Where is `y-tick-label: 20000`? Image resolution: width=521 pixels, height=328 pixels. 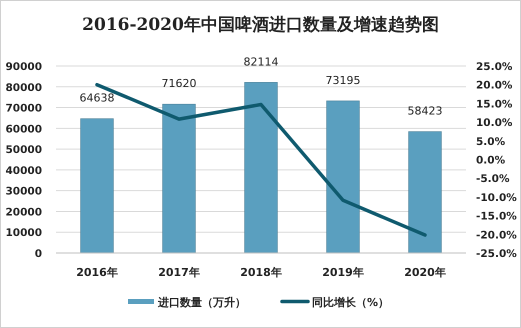 y-tick-label: 20000 is located at coordinates (23, 212).